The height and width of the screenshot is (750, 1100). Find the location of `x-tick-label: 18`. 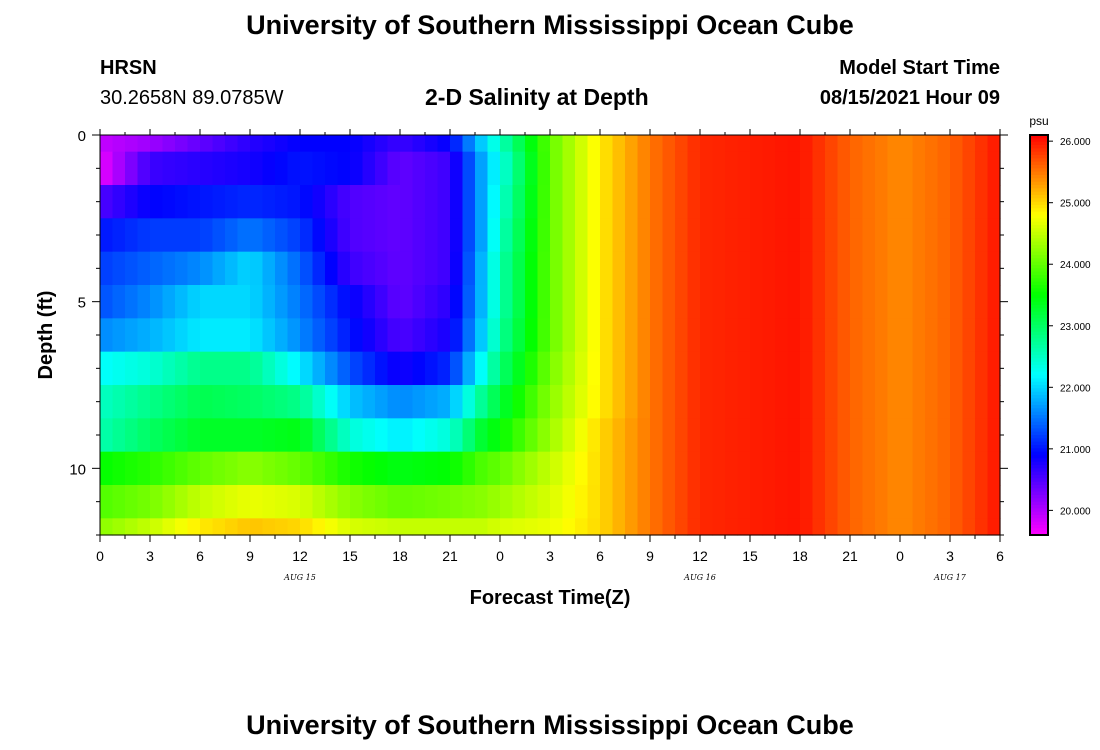

x-tick-label: 18 is located at coordinates (800, 556).